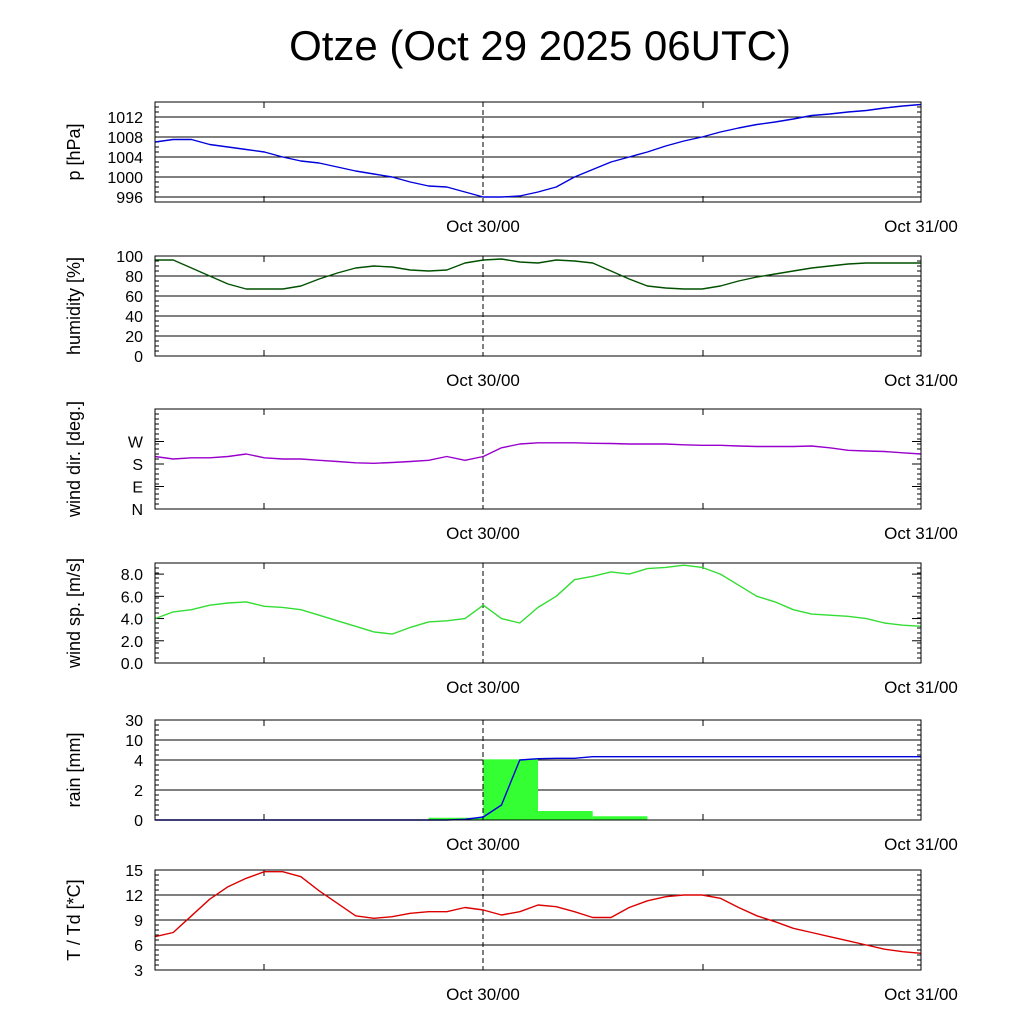 Image resolution: width=1024 pixels, height=1024 pixels. Describe the element at coordinates (74, 459) in the screenshot. I see `y-axis-label: wind dir. [deg.]` at that location.